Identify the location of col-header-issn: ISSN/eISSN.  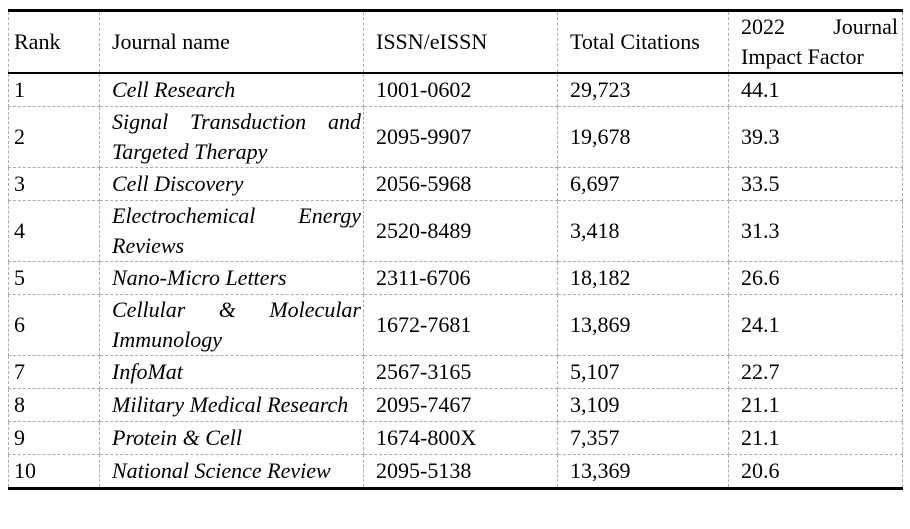
(460, 42).